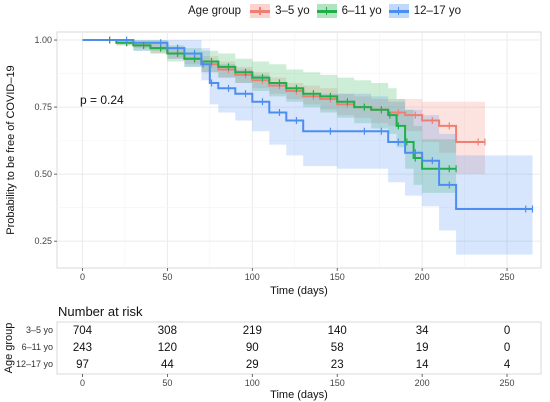 The width and height of the screenshot is (550, 402). Describe the element at coordinates (167, 383) in the screenshot. I see `risk-x-tick-label: 50` at that location.